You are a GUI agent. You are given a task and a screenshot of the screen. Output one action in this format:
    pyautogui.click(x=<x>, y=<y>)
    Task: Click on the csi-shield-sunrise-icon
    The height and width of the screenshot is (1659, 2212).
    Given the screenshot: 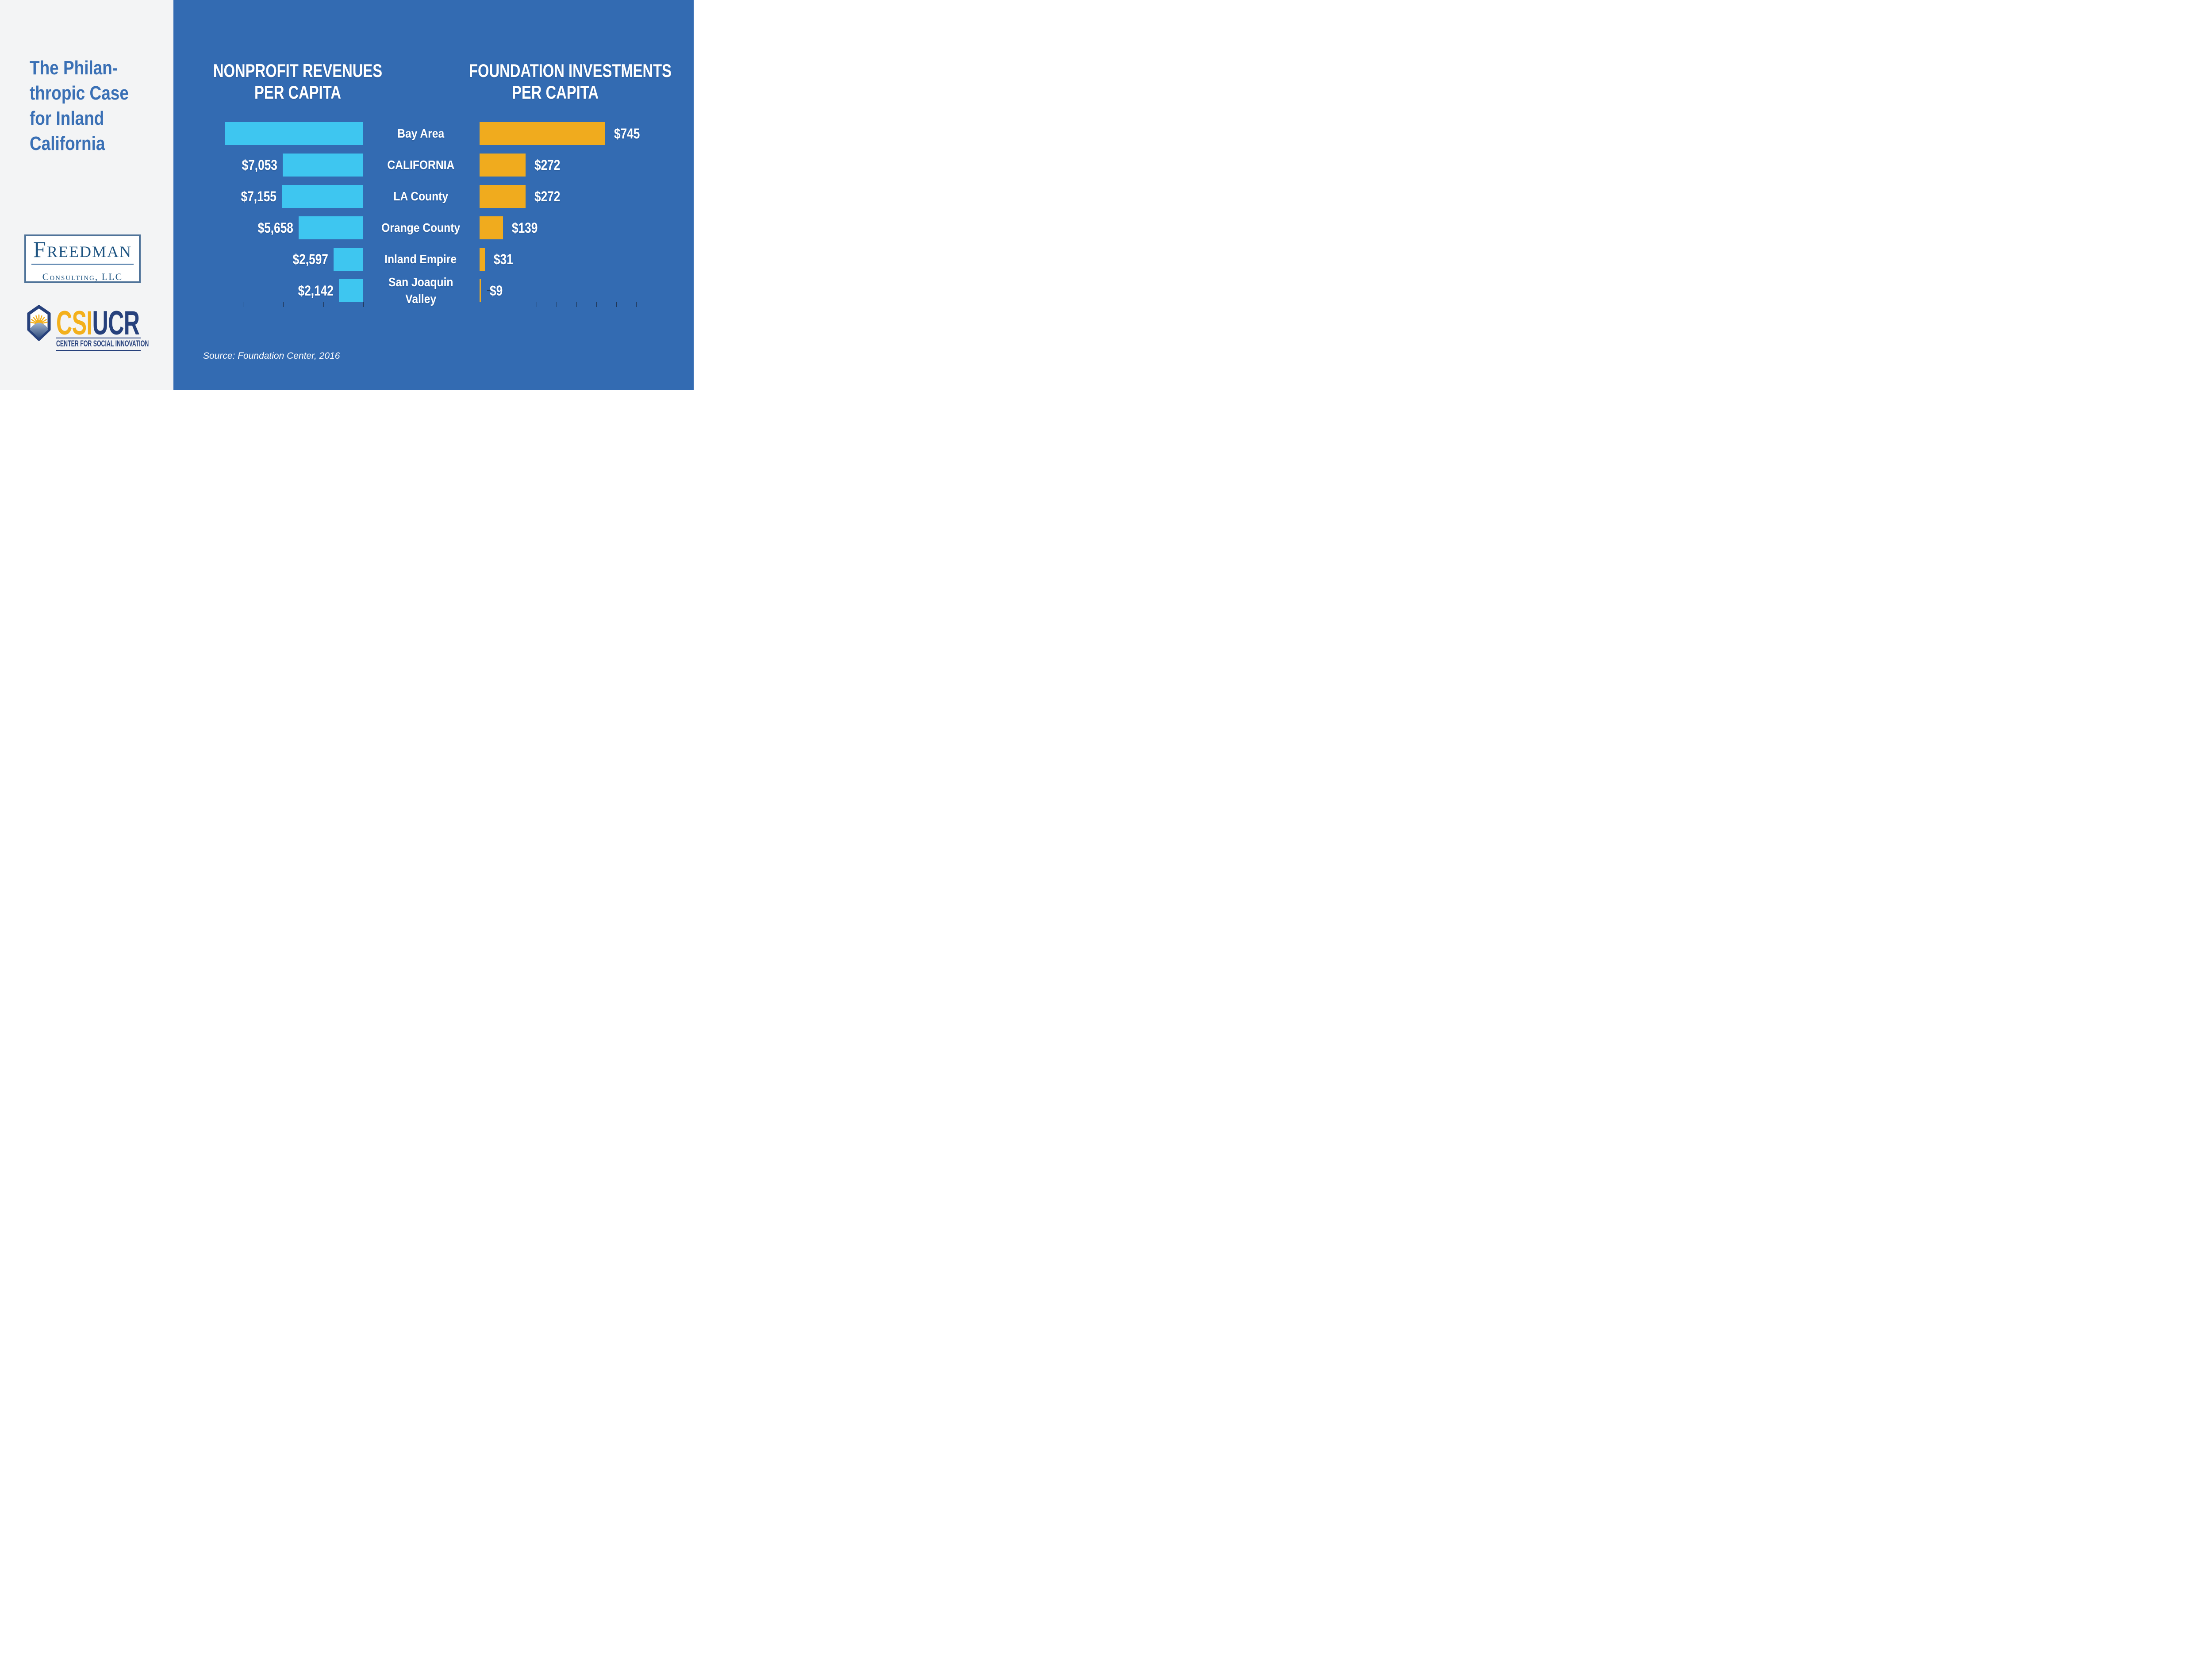 What is the action you would take?
    pyautogui.click(x=39, y=323)
    